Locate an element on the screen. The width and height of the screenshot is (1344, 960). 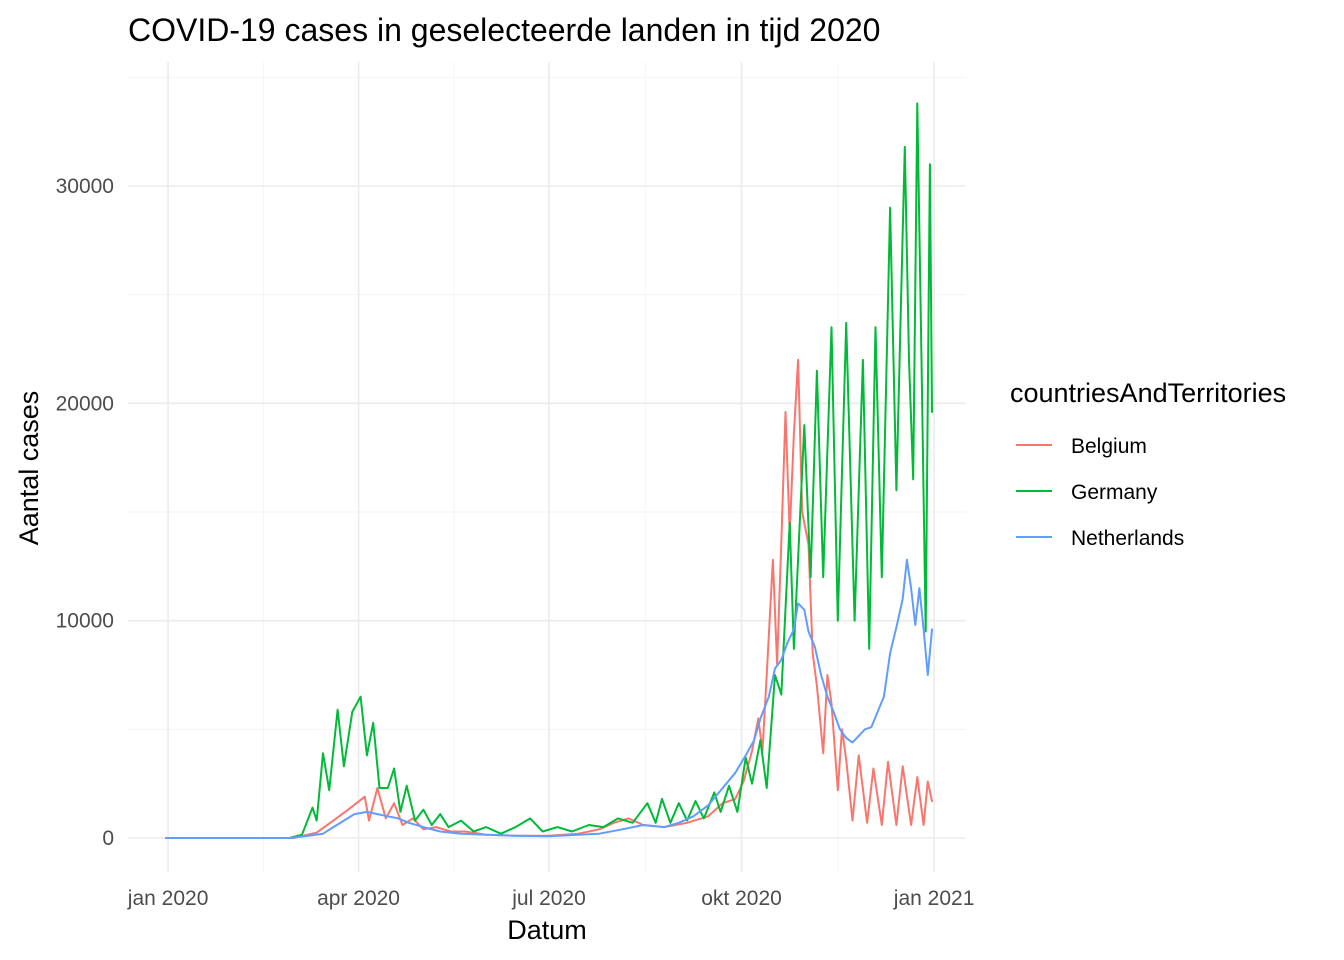
y-tick-label: 10000 is located at coordinates (85, 621).